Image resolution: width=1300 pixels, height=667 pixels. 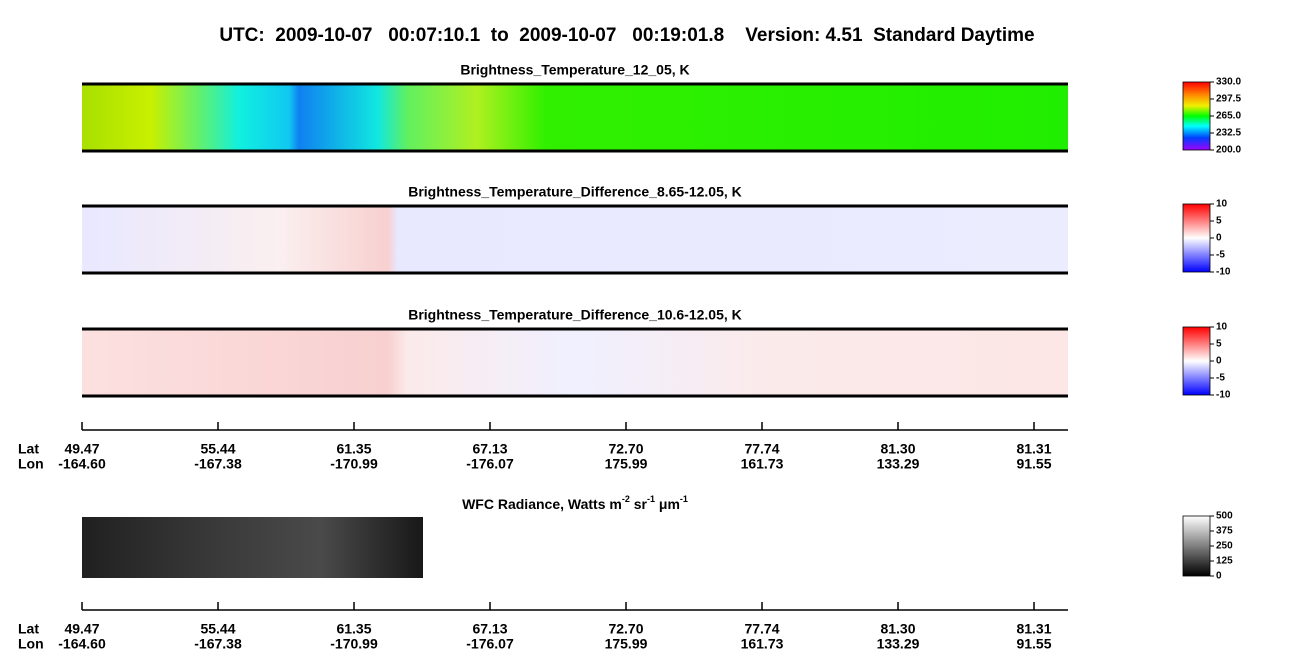 I want to click on title-part: μm, so click(x=667, y=504).